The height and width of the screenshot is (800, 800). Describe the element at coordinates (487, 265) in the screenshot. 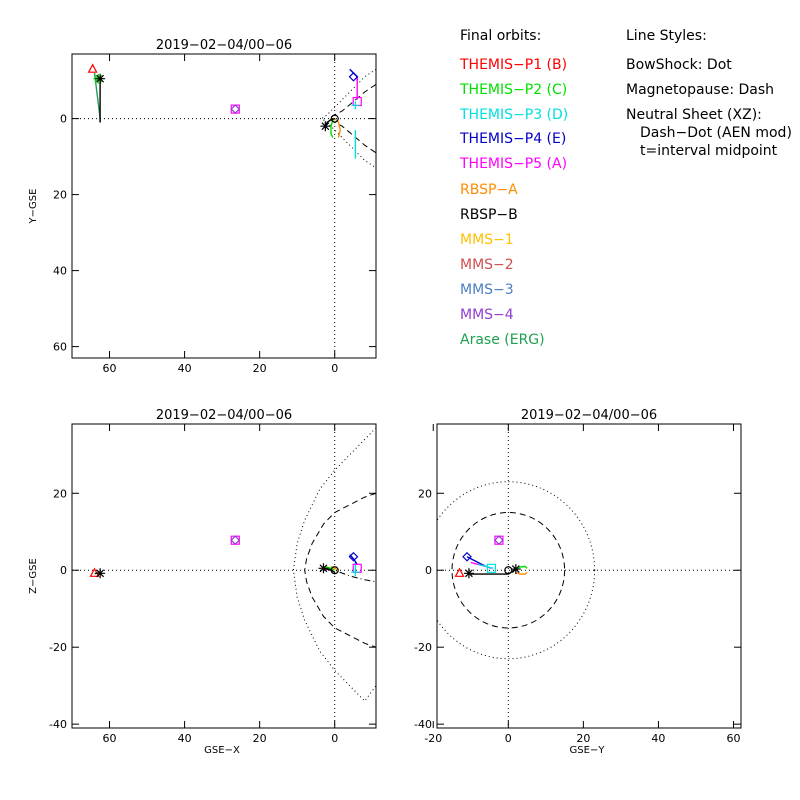

I see `legend-orbit-mms-2: MMS−2` at that location.